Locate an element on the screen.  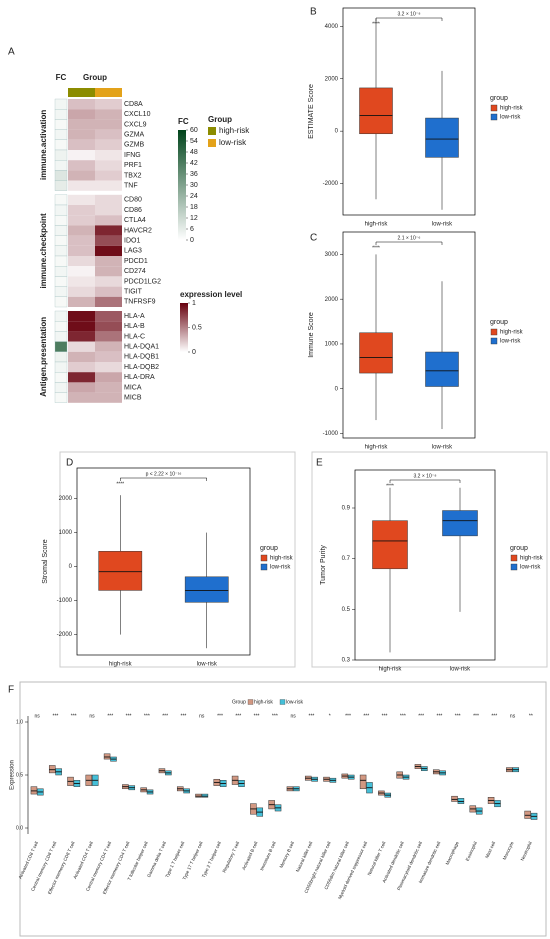
y-axis-title: Expression is located at coordinates (13, 775).